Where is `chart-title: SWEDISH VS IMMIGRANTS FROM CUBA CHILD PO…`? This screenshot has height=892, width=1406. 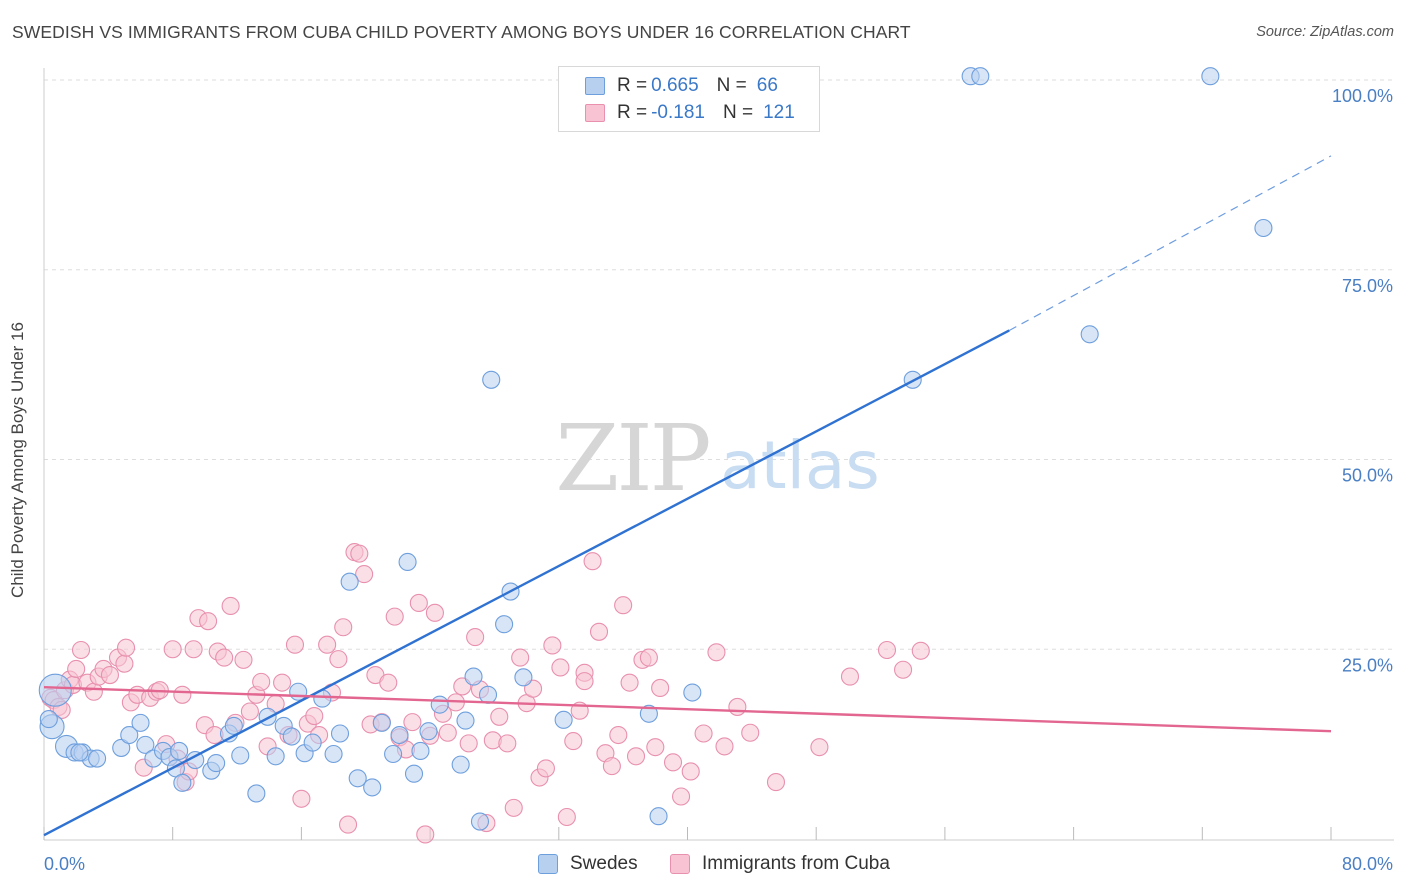 chart-title: SWEDISH VS IMMIGRANTS FROM CUBA CHILD PO… is located at coordinates (461, 32).